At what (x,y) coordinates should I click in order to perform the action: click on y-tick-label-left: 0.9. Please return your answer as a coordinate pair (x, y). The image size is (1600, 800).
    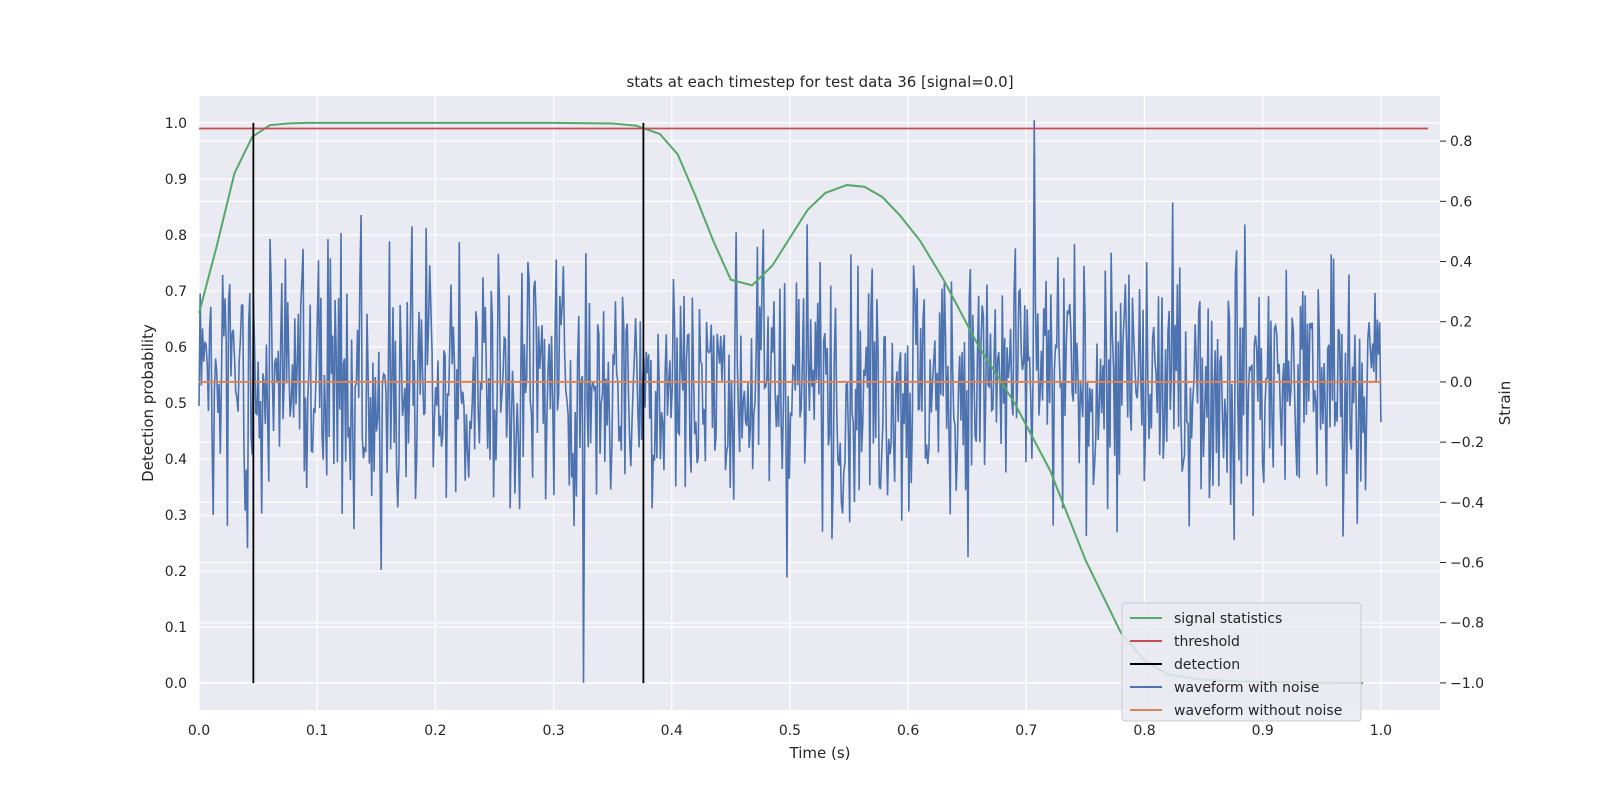
    Looking at the image, I should click on (176, 180).